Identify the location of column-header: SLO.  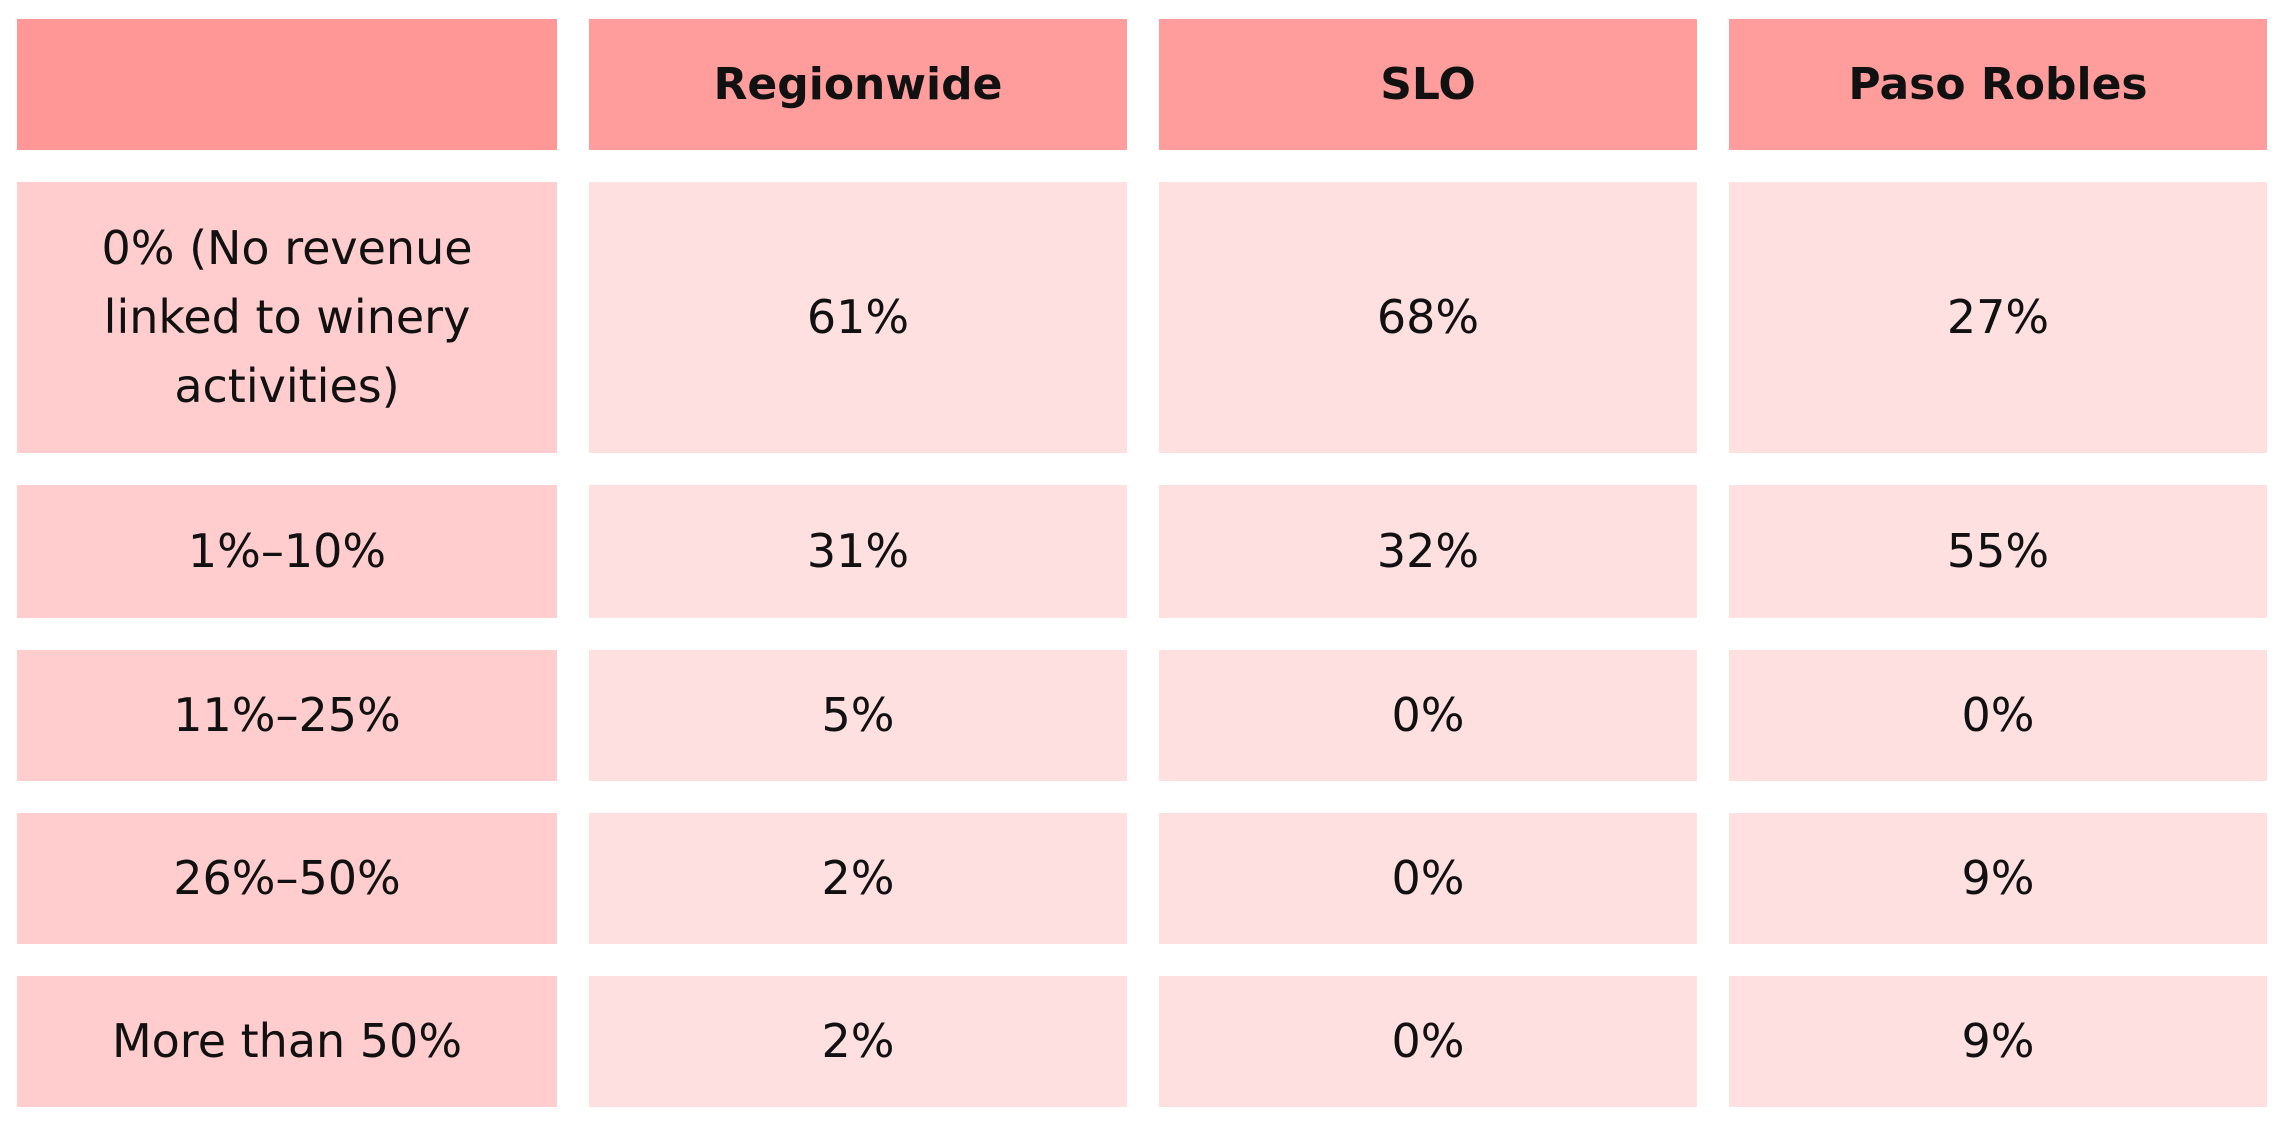
(1428, 84).